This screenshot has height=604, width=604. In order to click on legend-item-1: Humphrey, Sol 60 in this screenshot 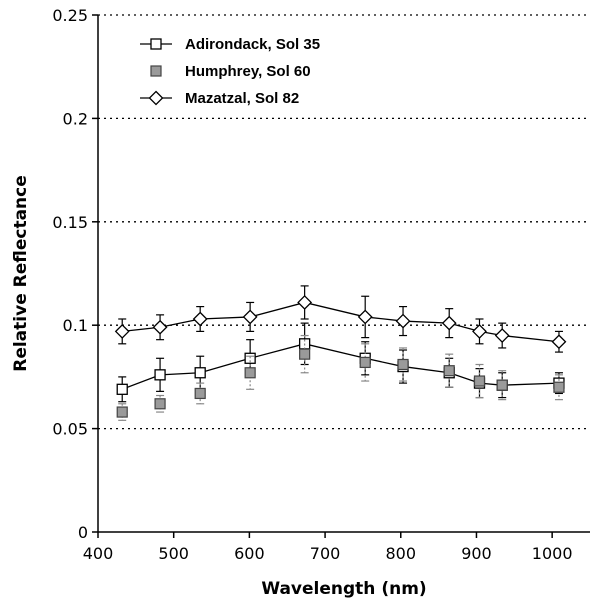, I will do `click(230, 71)`.